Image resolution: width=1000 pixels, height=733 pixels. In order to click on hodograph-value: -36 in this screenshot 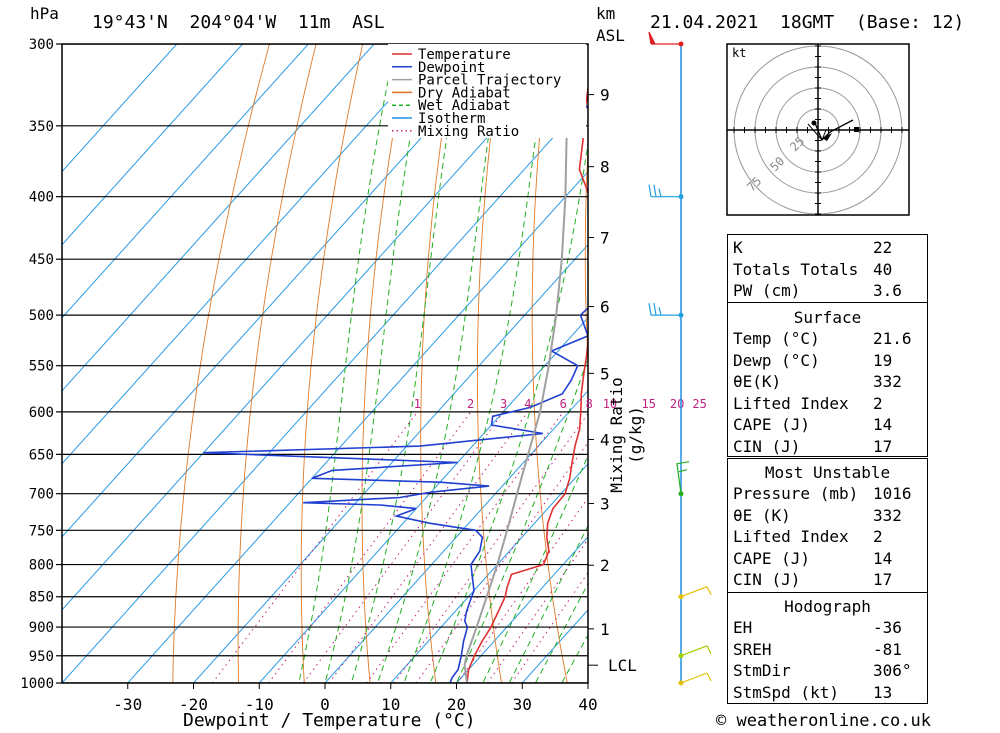, I will do `click(887, 627)`.